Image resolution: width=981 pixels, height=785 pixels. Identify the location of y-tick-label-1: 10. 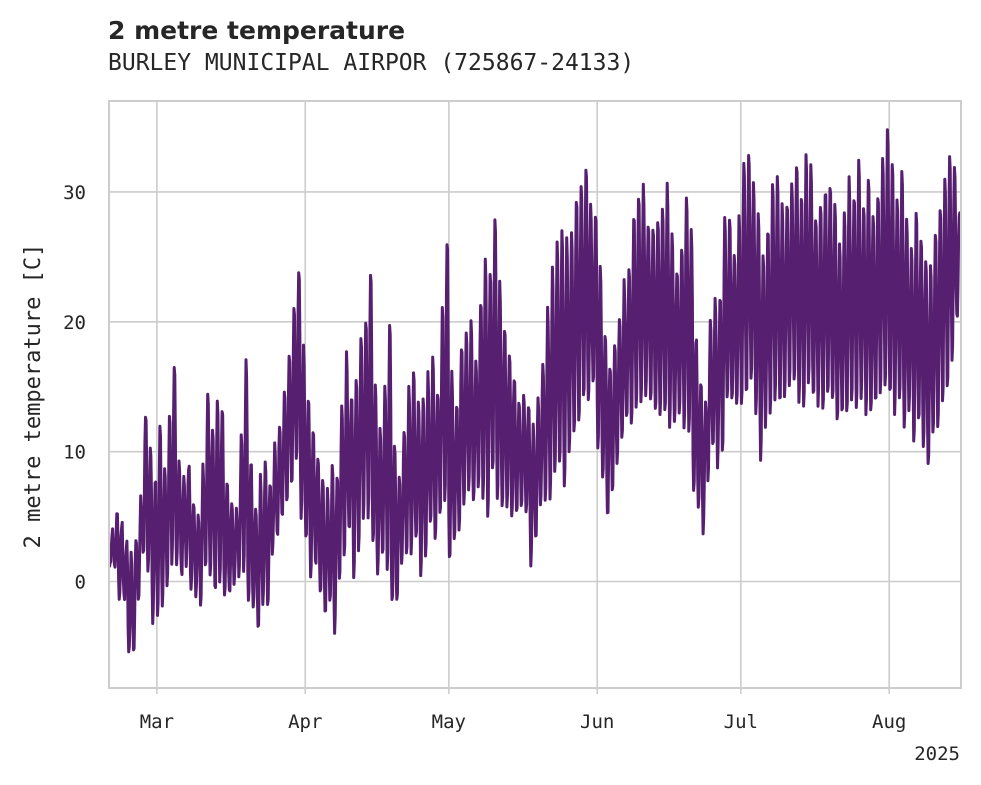
(74, 453).